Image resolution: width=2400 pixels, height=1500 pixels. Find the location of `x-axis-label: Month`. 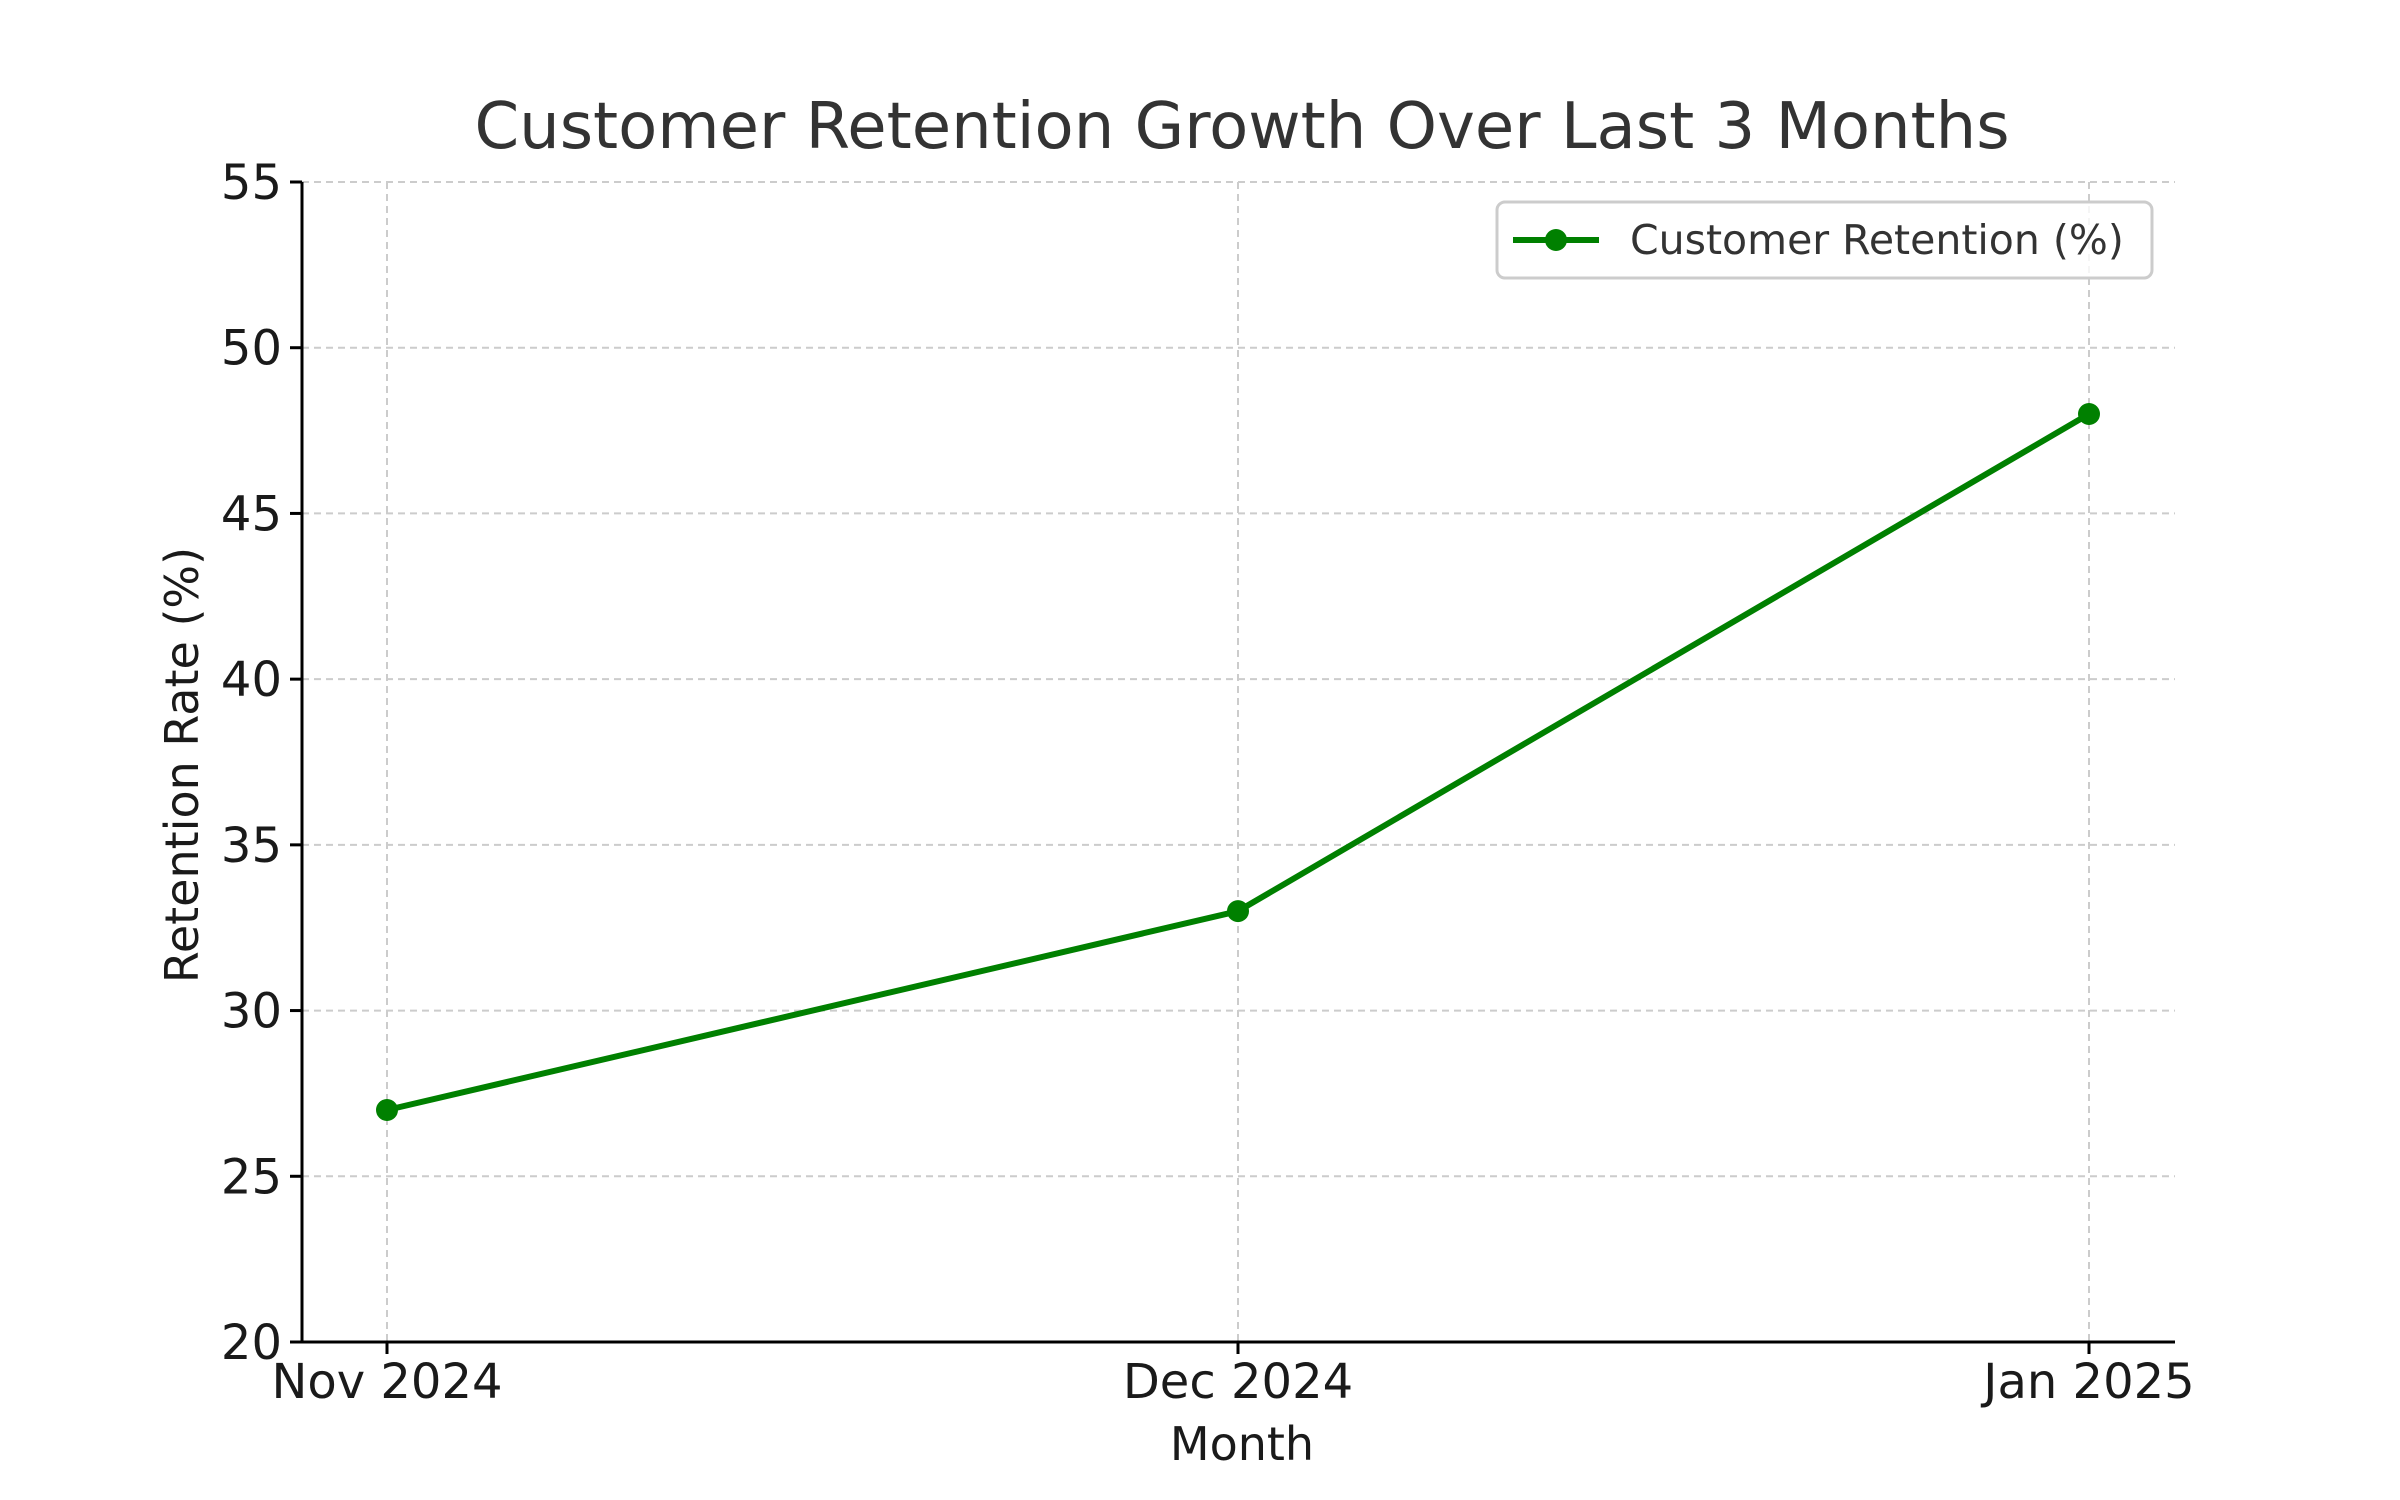

x-axis-label: Month is located at coordinates (1242, 1444).